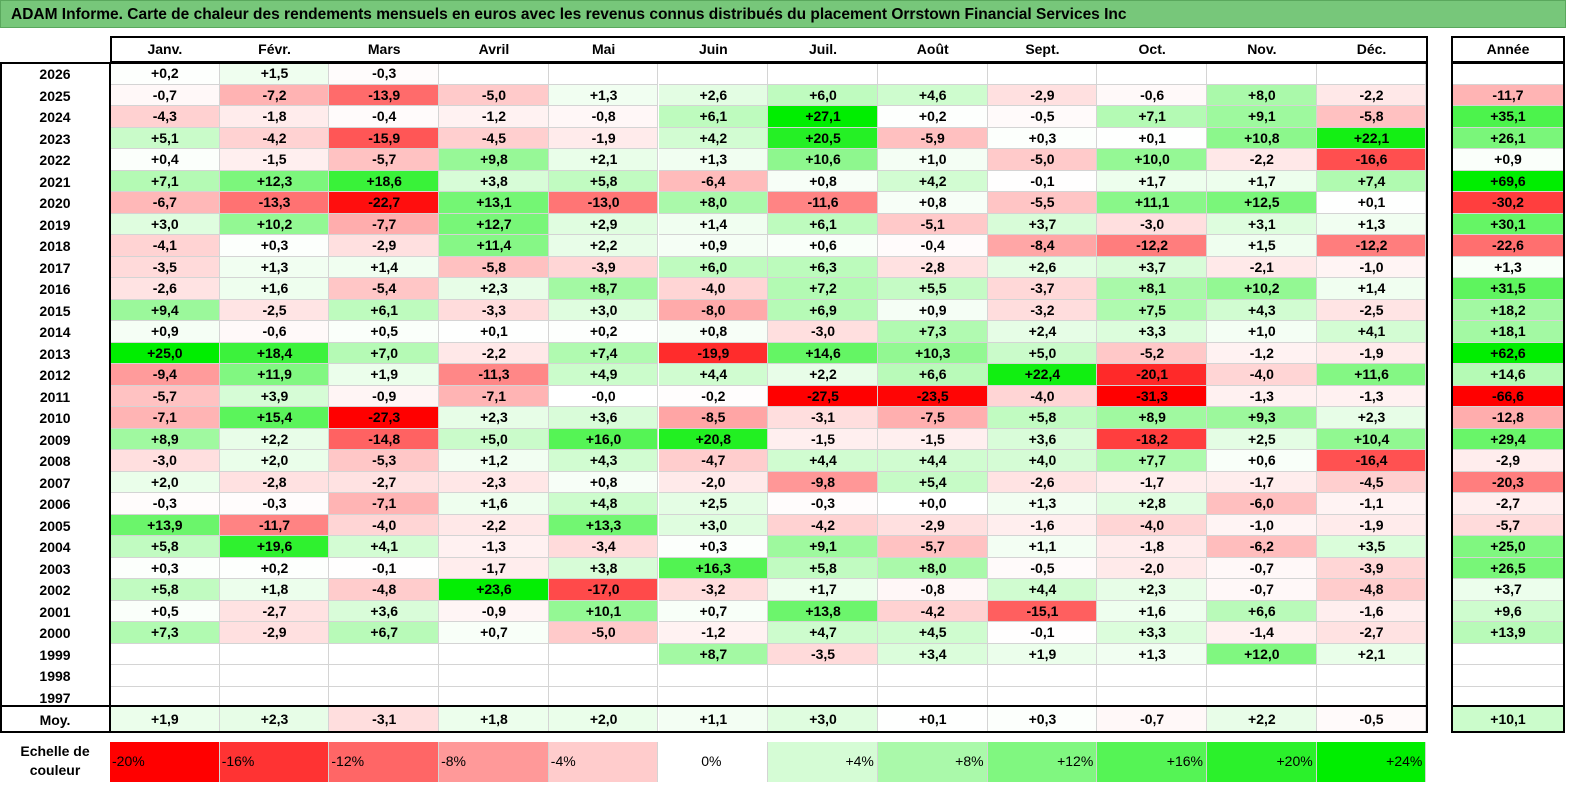 The image size is (1570, 793). I want to click on heatmap-cell: -1,7, so click(1152, 481).